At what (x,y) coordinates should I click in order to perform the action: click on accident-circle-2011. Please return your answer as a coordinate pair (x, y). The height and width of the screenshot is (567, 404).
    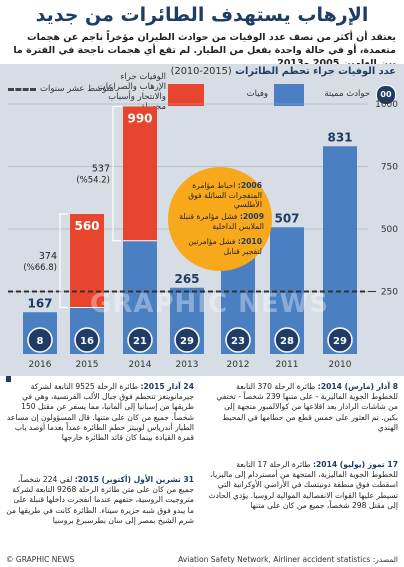
    Looking at the image, I should click on (287, 340).